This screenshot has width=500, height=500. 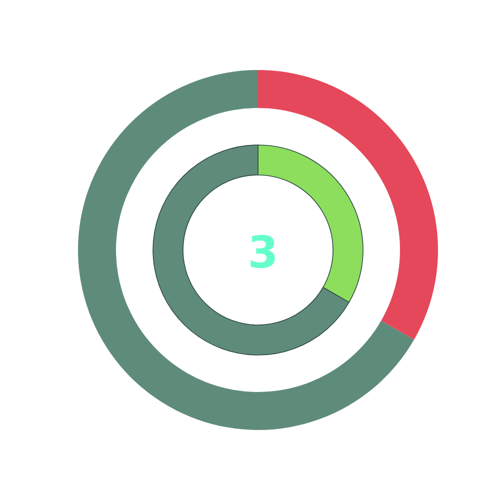 What do you see at coordinates (263, 253) in the screenshot?
I see `text: 3` at bounding box center [263, 253].